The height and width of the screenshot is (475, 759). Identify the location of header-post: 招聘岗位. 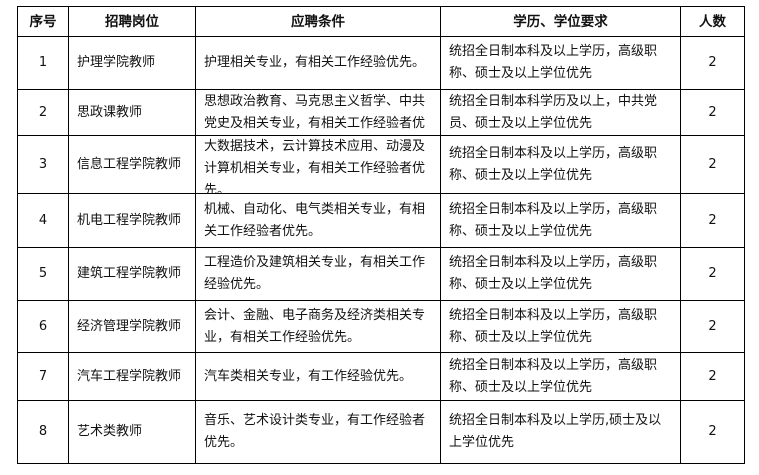
(132, 21).